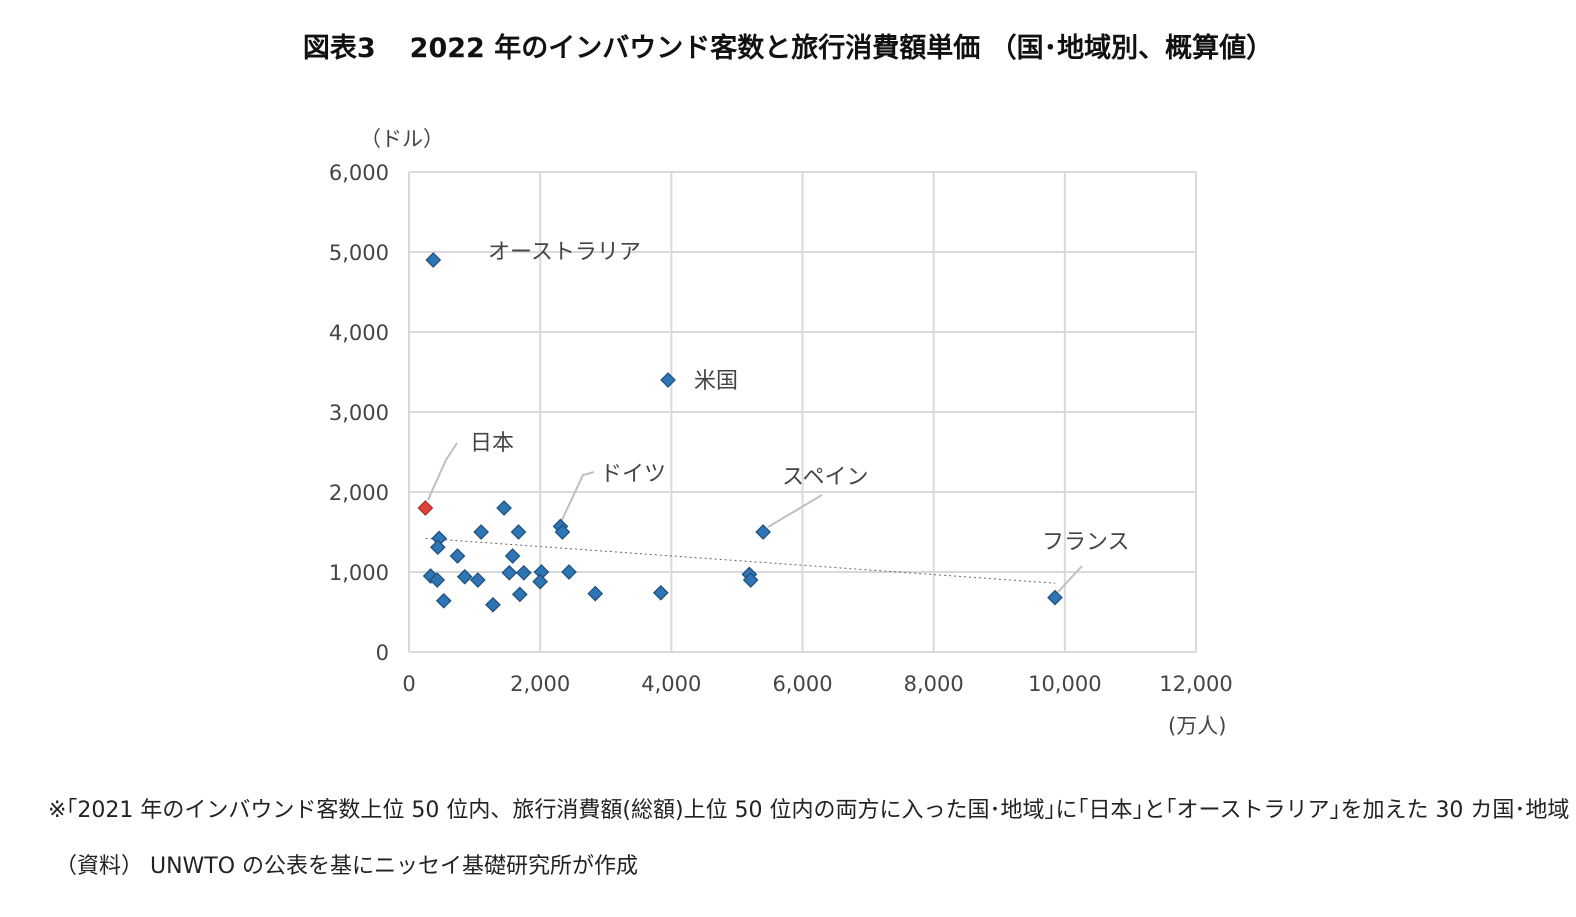  What do you see at coordinates (755, 517) in the screenshot?
I see `callout-lines` at bounding box center [755, 517].